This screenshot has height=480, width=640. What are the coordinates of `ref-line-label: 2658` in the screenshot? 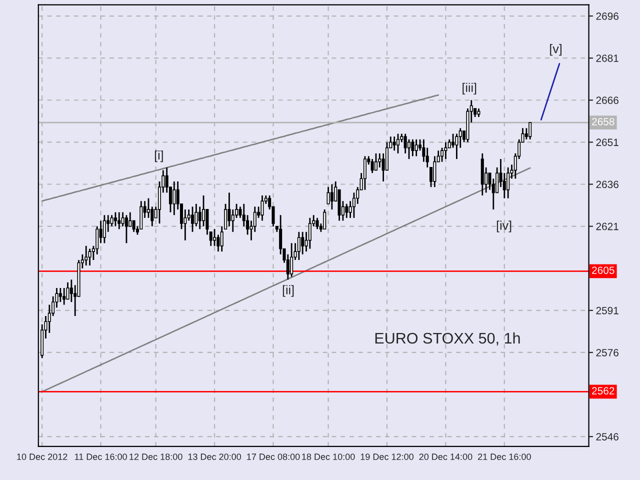 It's located at (603, 122).